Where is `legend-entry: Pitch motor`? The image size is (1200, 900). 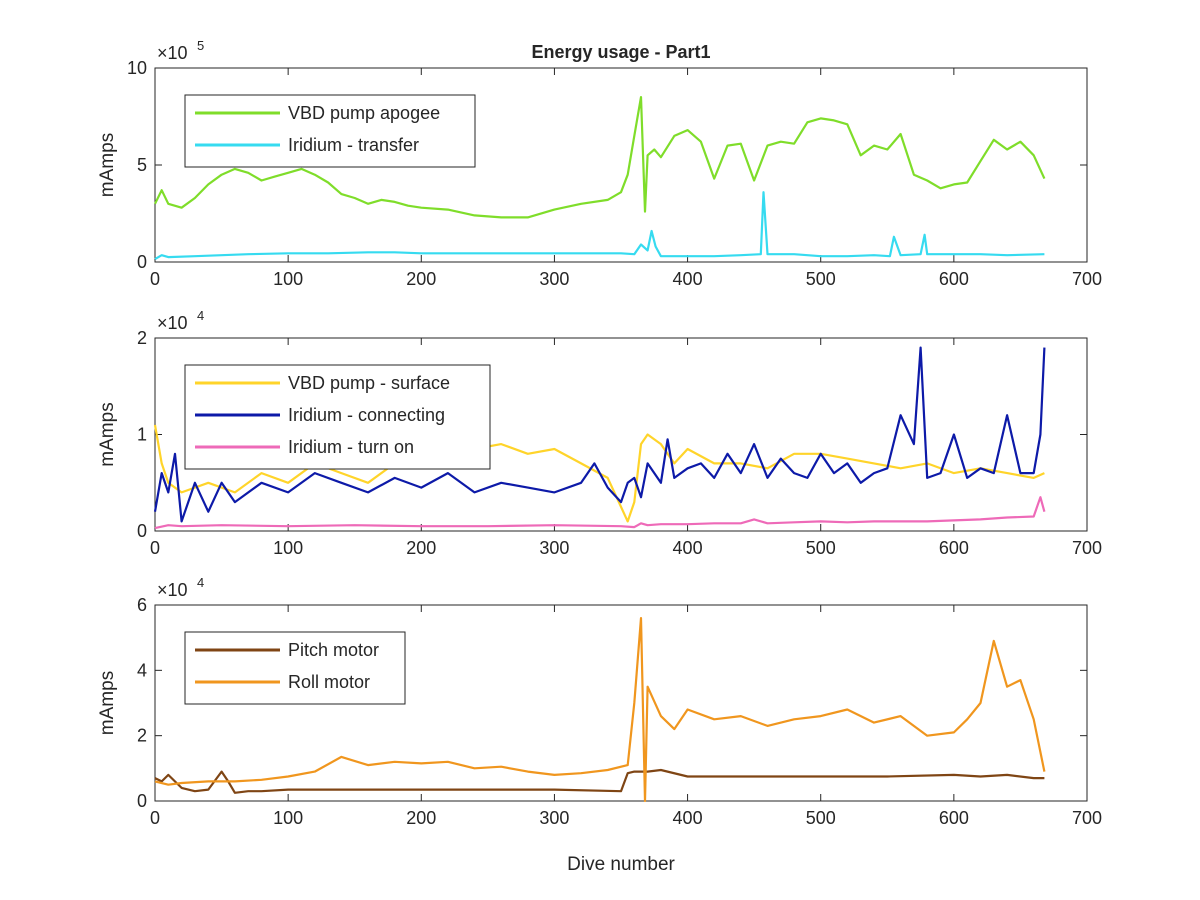
legend-entry: Pitch motor is located at coordinates (333, 650).